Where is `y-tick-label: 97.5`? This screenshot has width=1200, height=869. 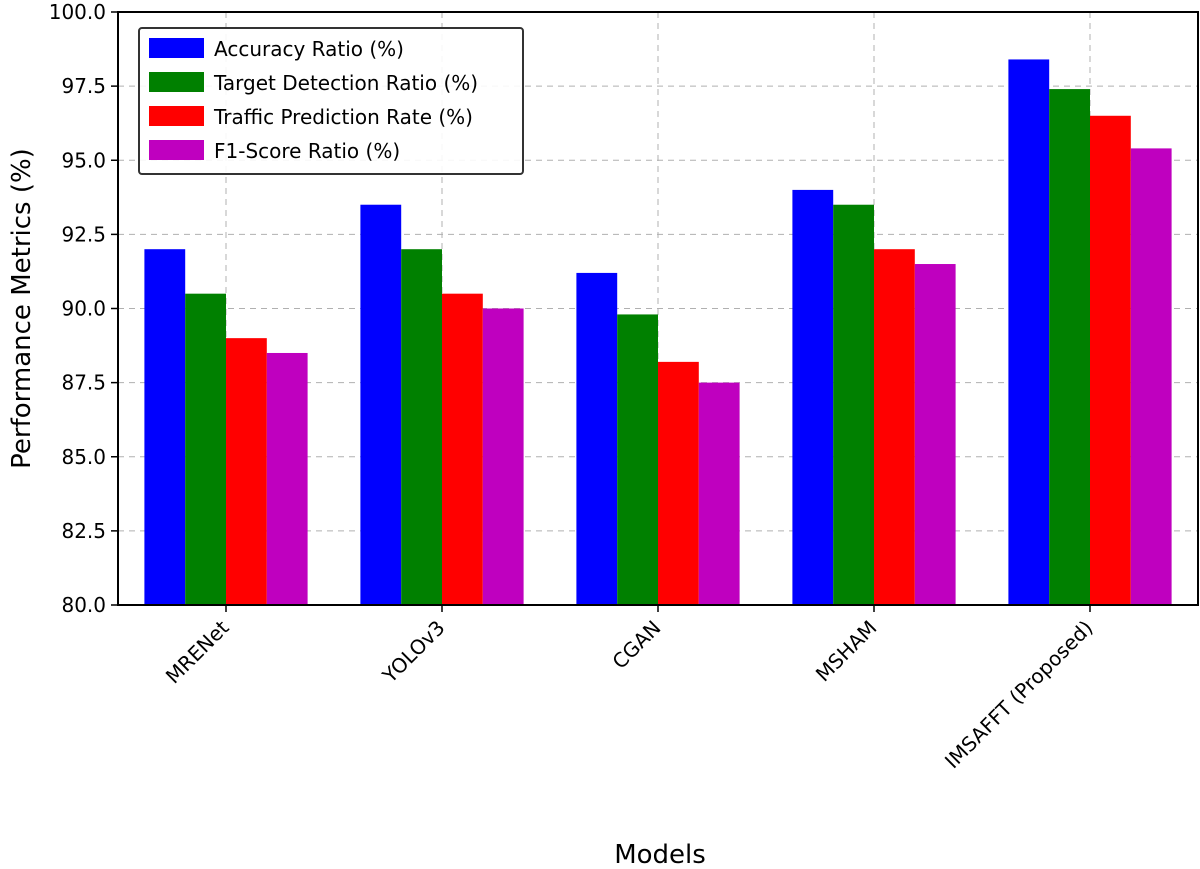 y-tick-label: 97.5 is located at coordinates (83, 86).